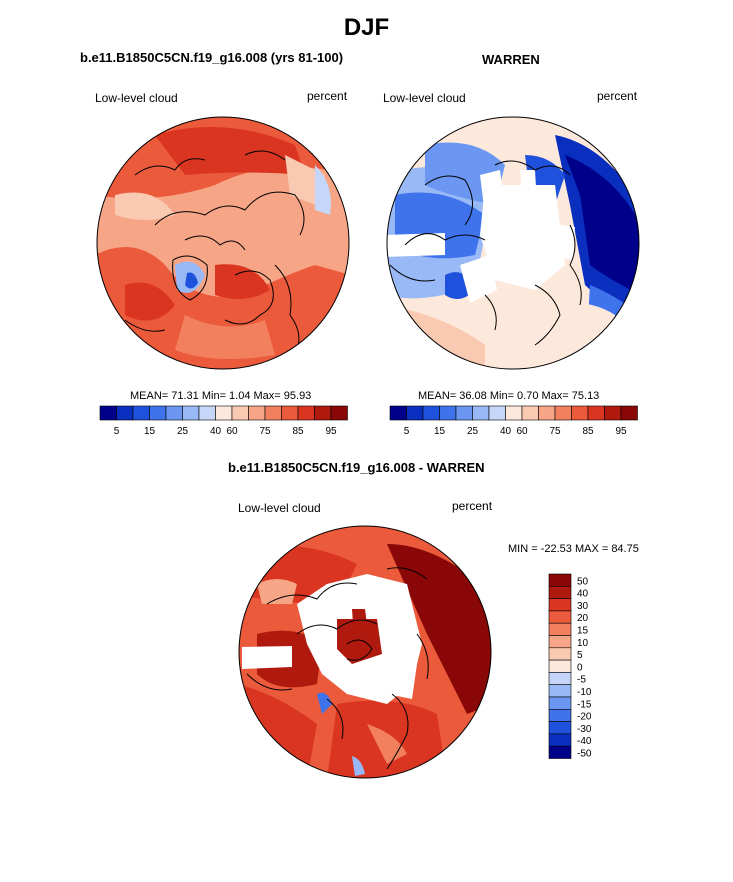 The height and width of the screenshot is (882, 733). I want to click on diff-panel-title: b.e11.B1850C5CN.f19_g16.008 - WARREN, so click(356, 467).